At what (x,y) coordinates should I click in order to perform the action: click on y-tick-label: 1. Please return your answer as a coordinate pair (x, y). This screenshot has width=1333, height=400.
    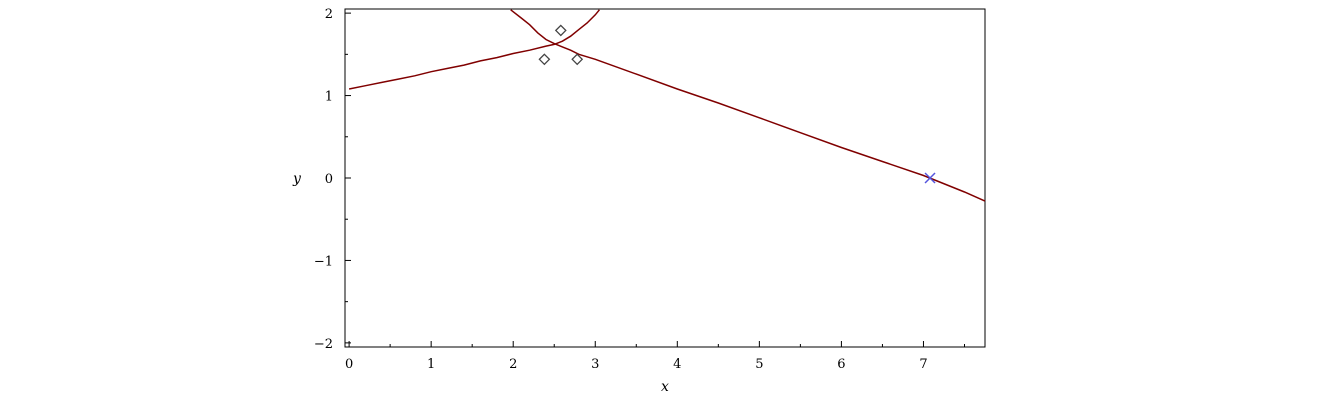
    Looking at the image, I should click on (329, 97).